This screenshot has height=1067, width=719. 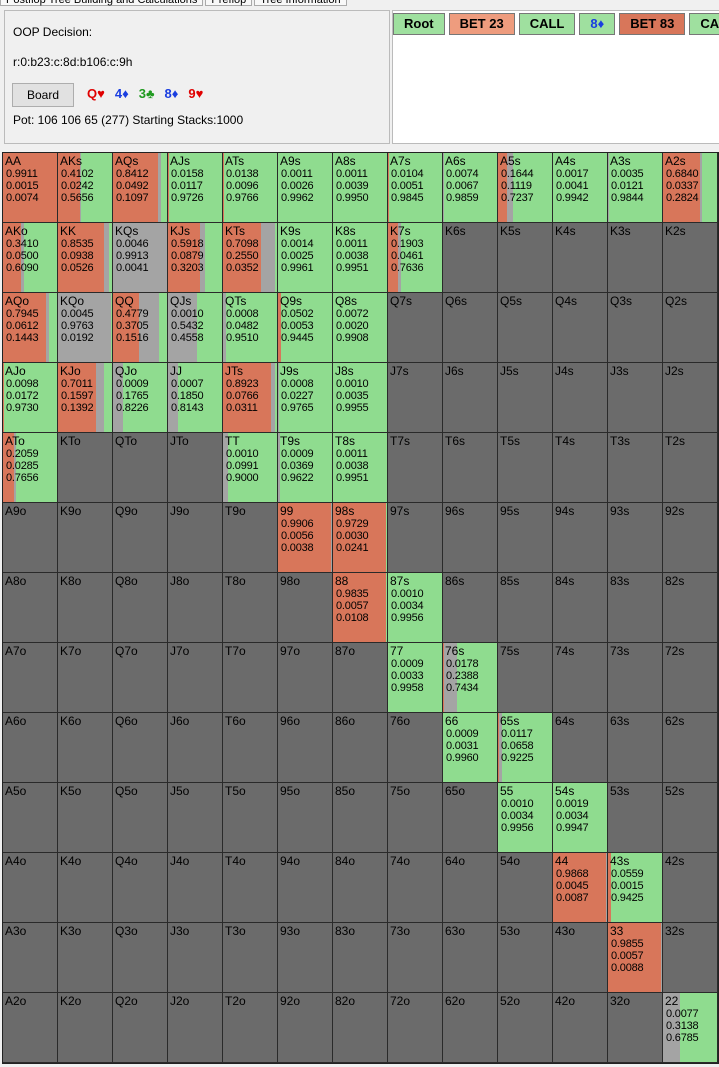 What do you see at coordinates (470, 188) in the screenshot?
I see `hand-cell: A6s 0.0074 0.0067 0.9859` at bounding box center [470, 188].